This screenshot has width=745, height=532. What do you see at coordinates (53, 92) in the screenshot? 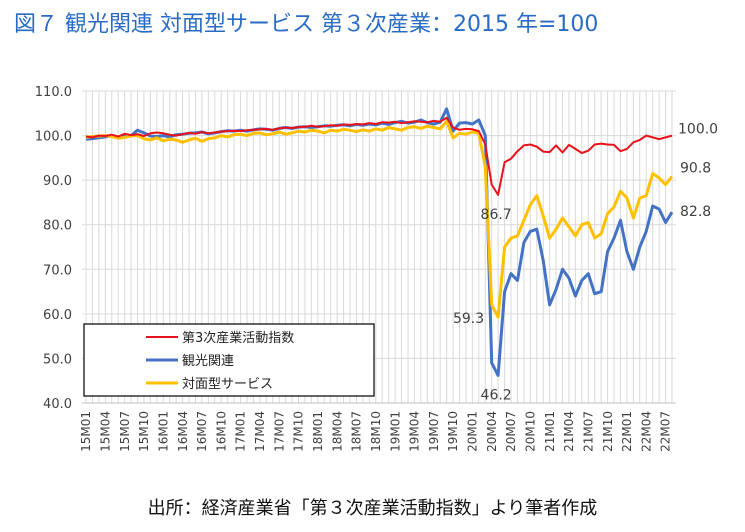
I see `y-tick-label: 110.0` at bounding box center [53, 92].